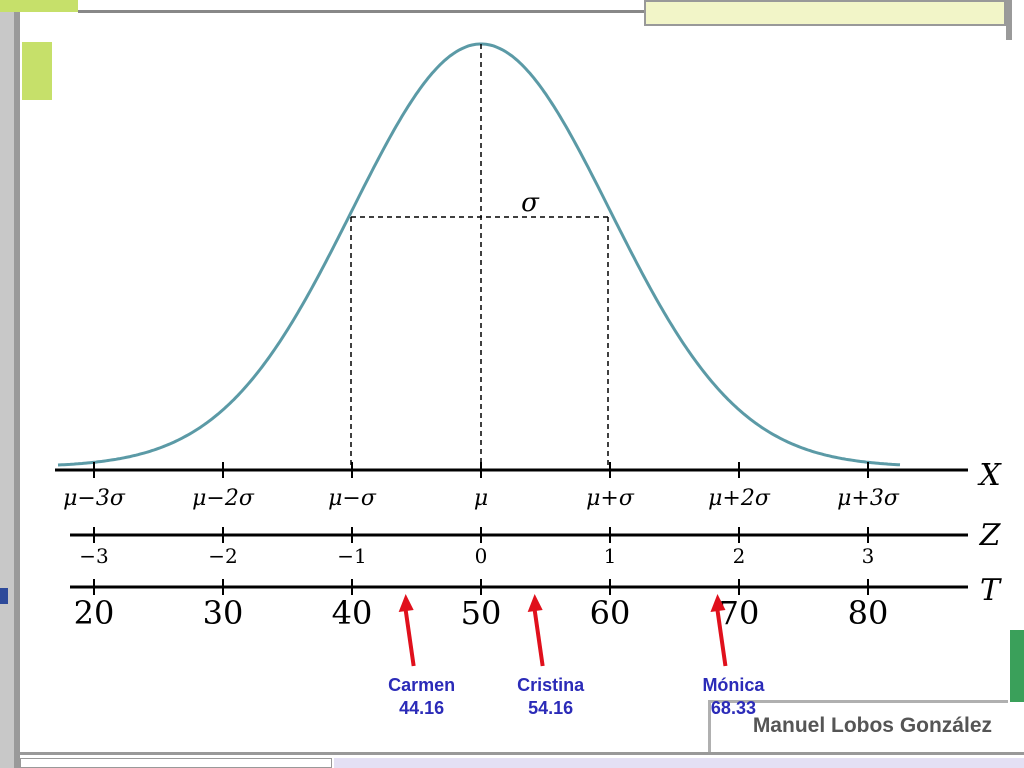 Image resolution: width=1024 pixels, height=768 pixels. Describe the element at coordinates (481, 498) in the screenshot. I see `tick-label-x: μ` at that location.